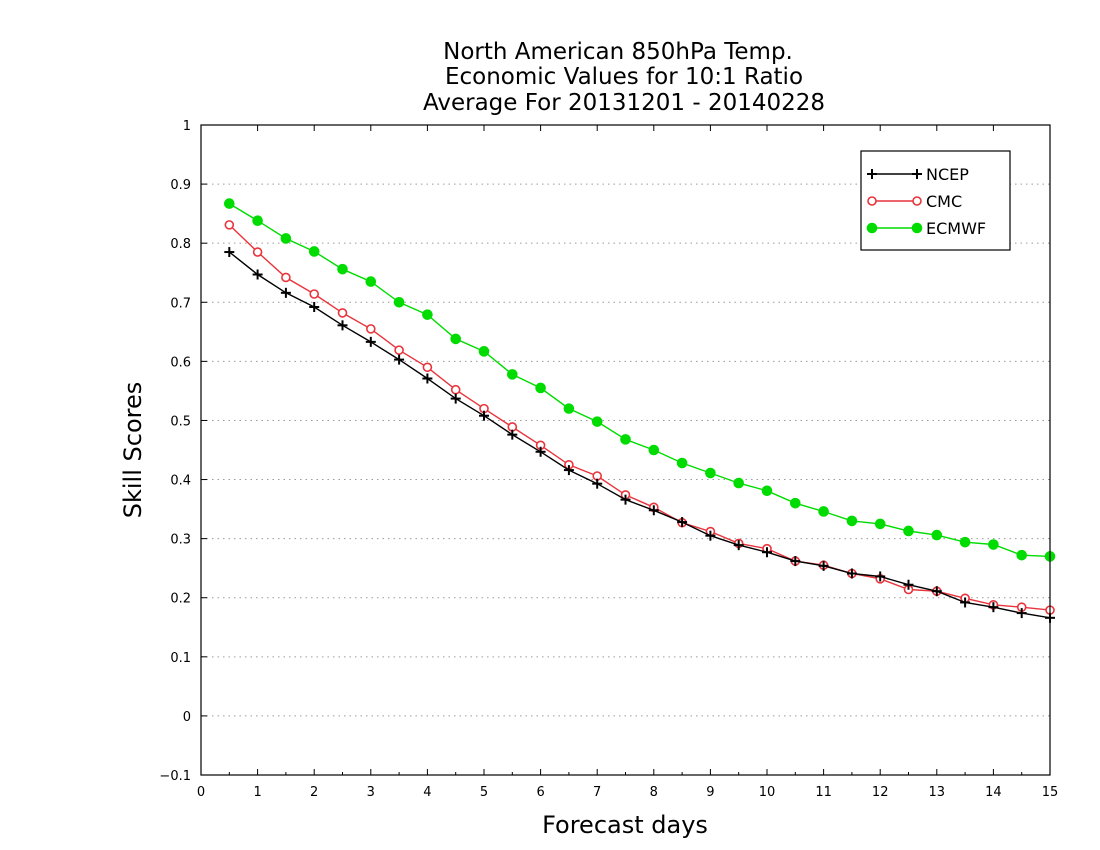  I want to click on legend-item-cmc: CMC, so click(914, 201).